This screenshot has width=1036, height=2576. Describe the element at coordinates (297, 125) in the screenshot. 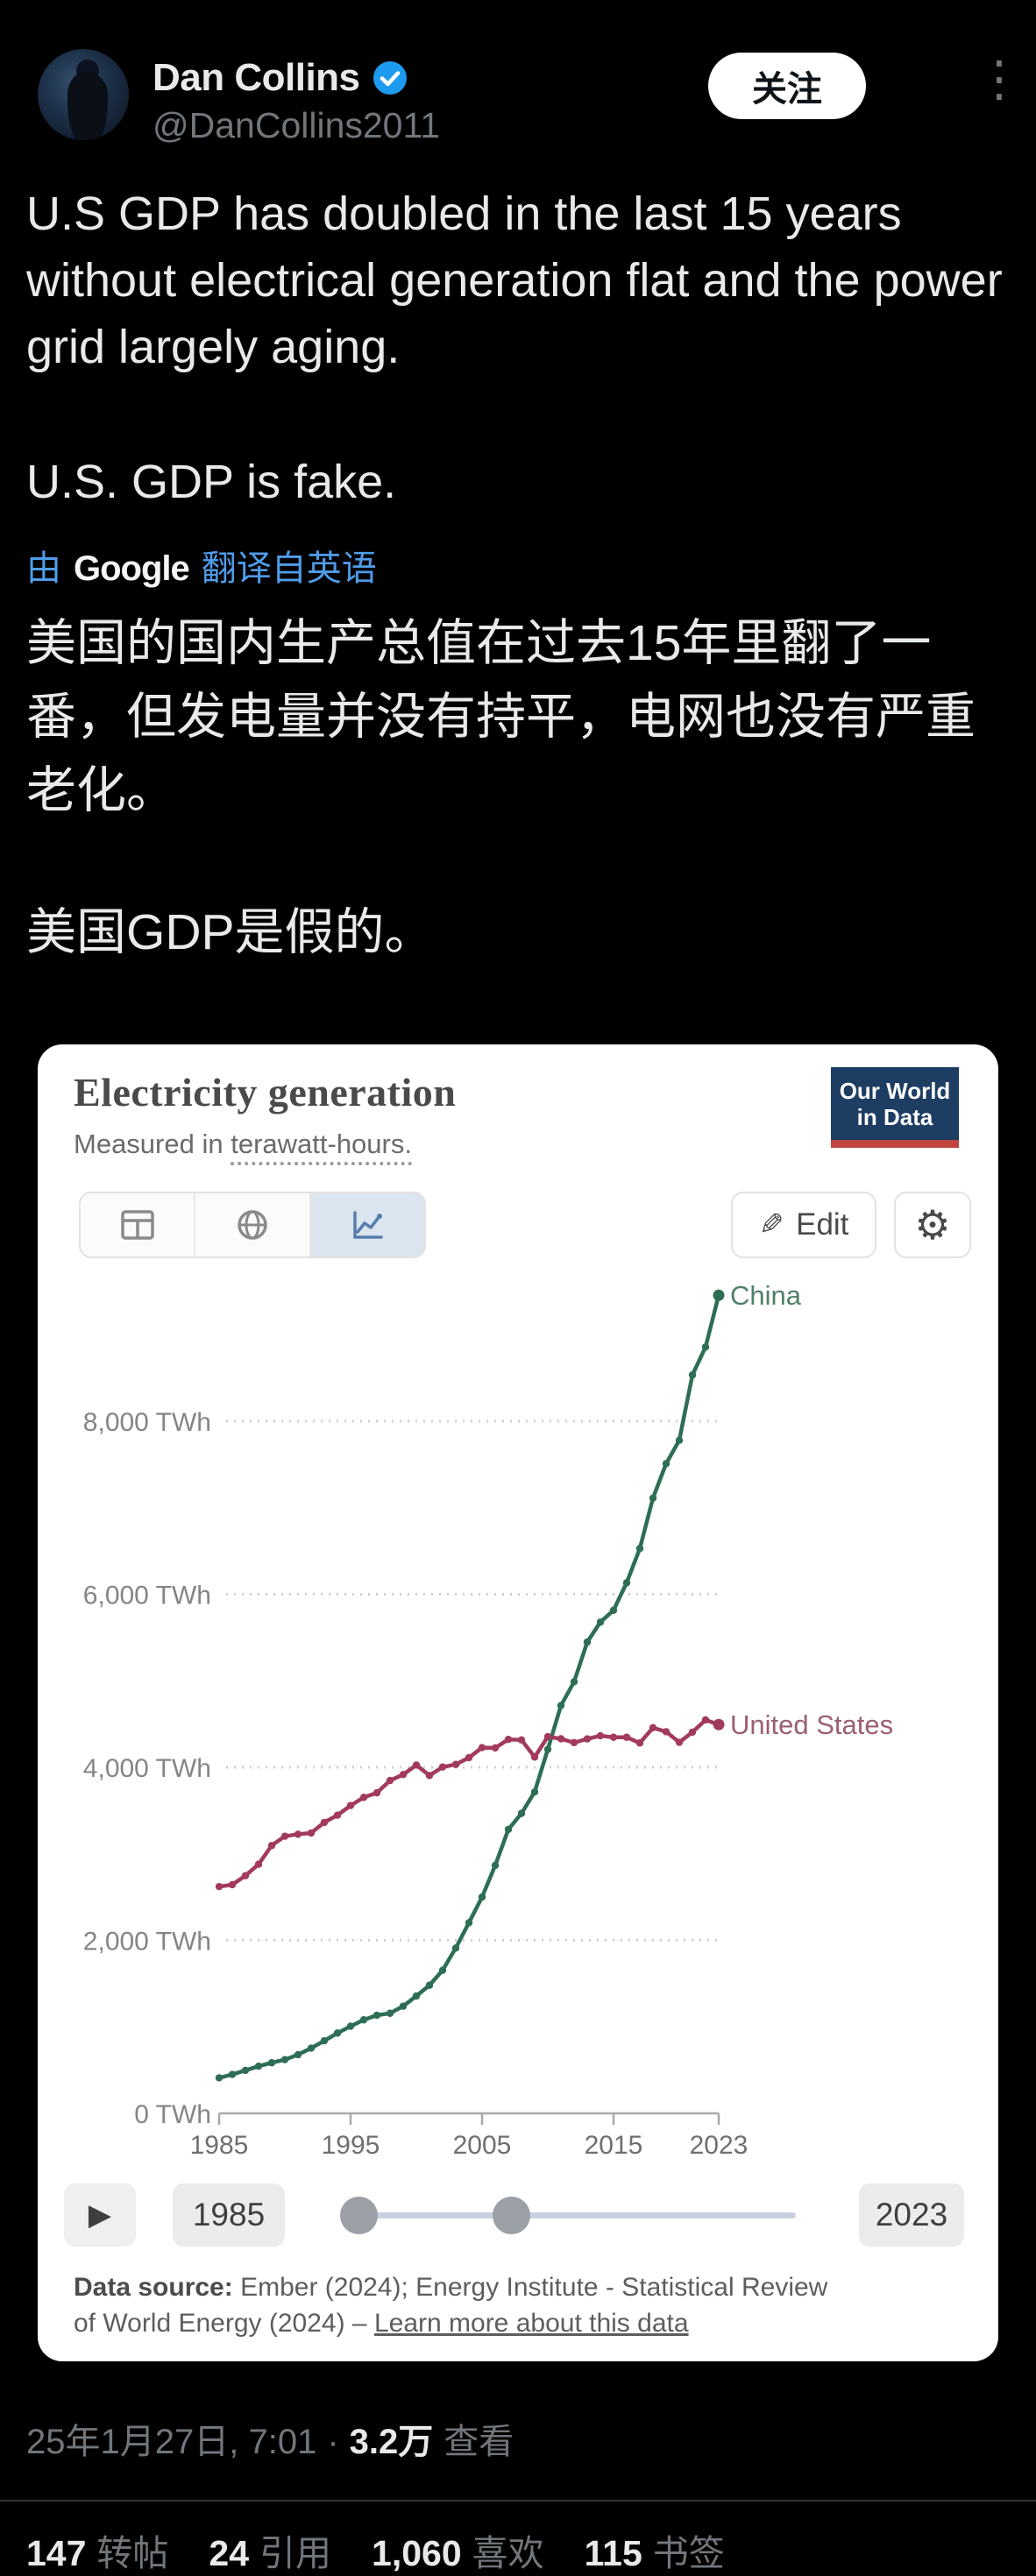

I see `author-handle: @DanCollins2011` at that location.